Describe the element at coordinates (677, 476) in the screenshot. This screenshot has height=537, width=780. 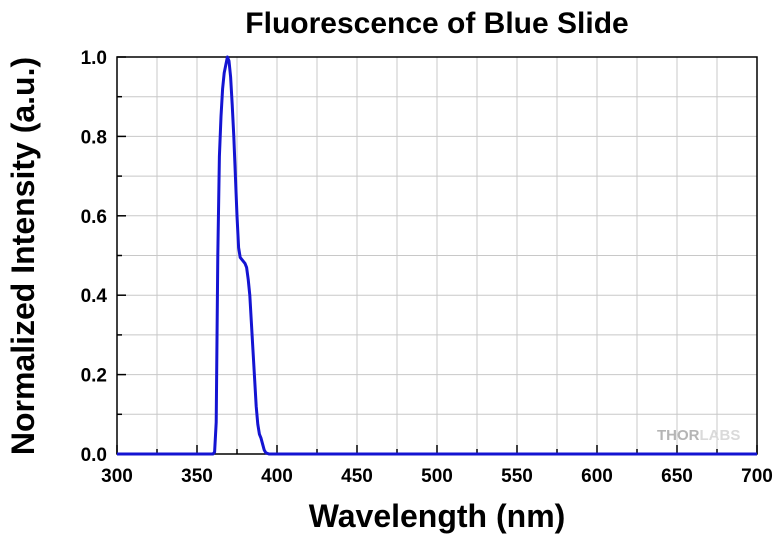
I see `x-tick-label: 650` at that location.